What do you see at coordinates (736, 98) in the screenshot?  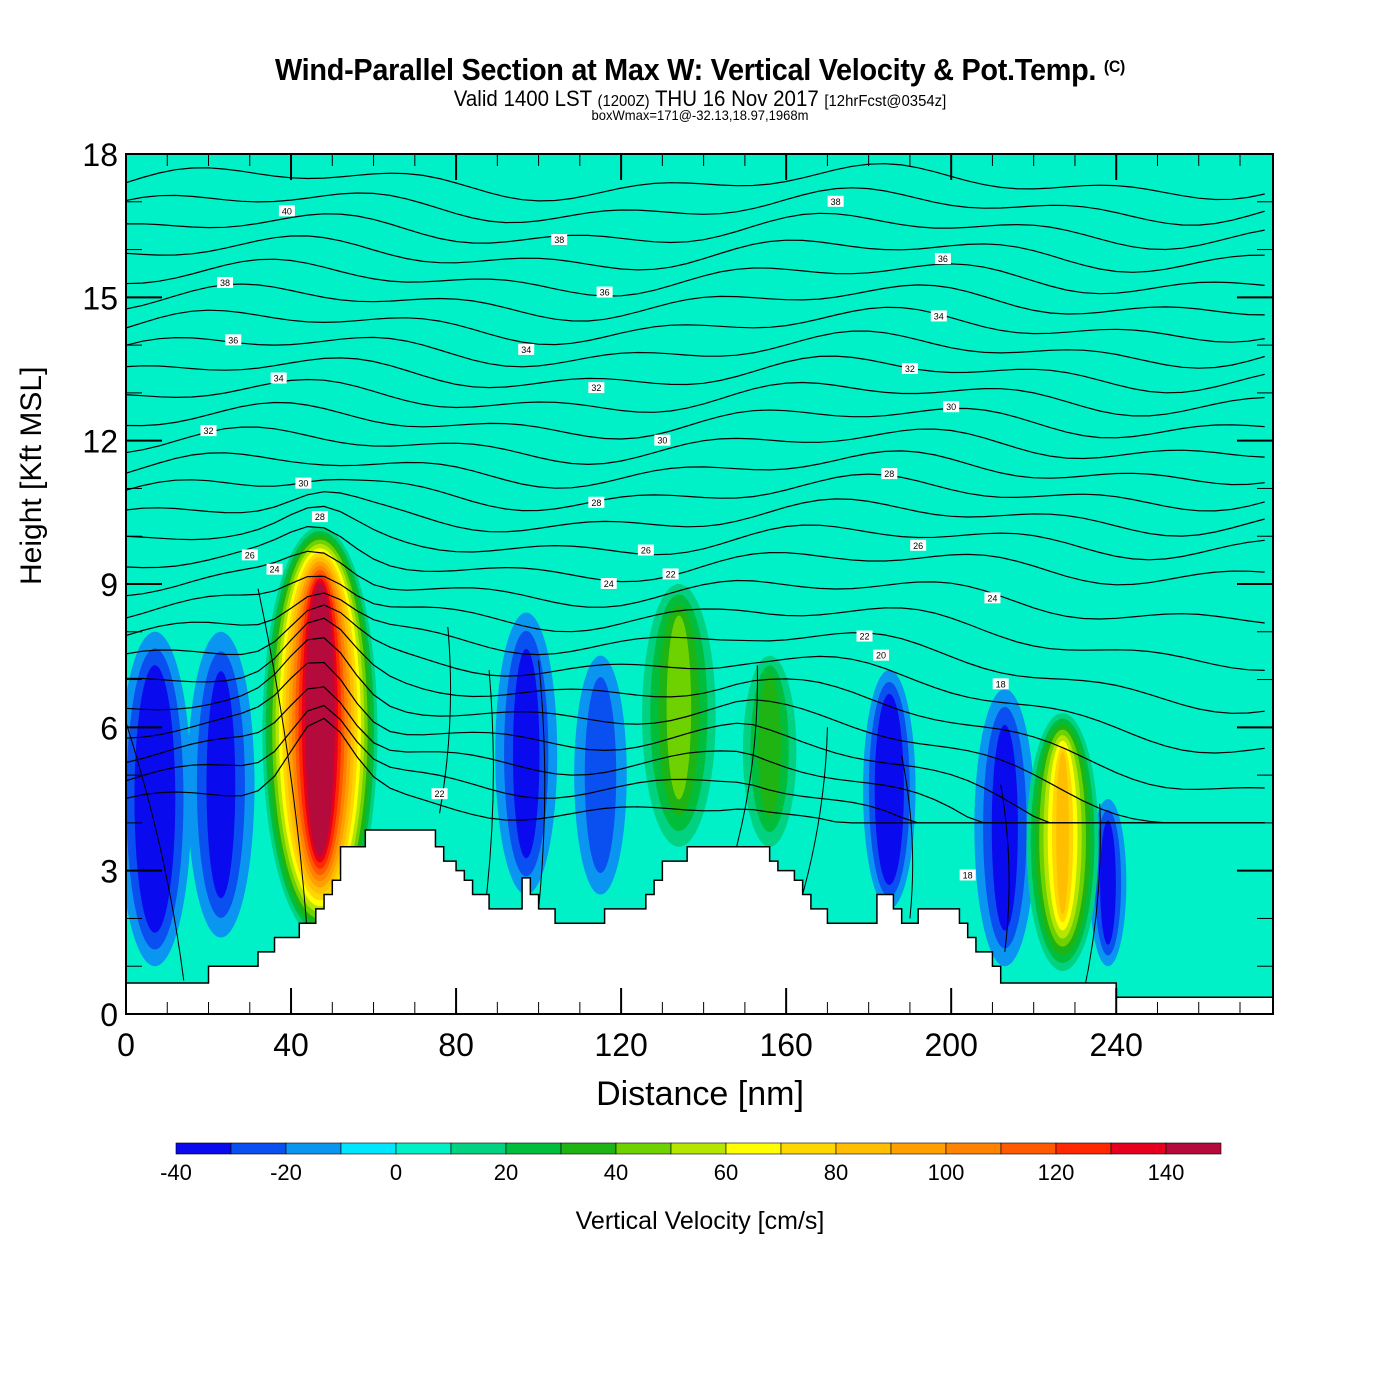 I see `valid-date: THU 16 Nov 2017` at bounding box center [736, 98].